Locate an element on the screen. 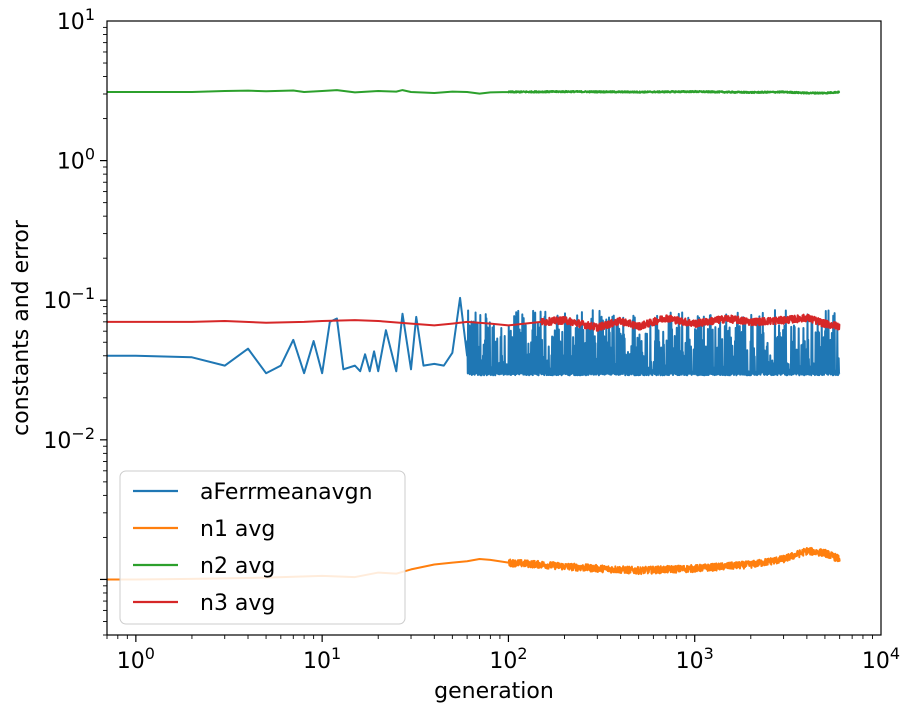  x-axis: 10⁰ 10¹ 10² 10³ 10⁴ is located at coordinates (503, 654).